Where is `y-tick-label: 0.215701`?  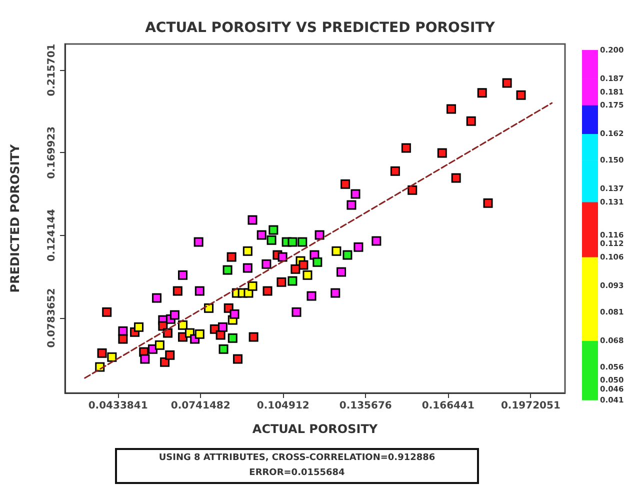
y-tick-label: 0.215701 is located at coordinates (52, 70).